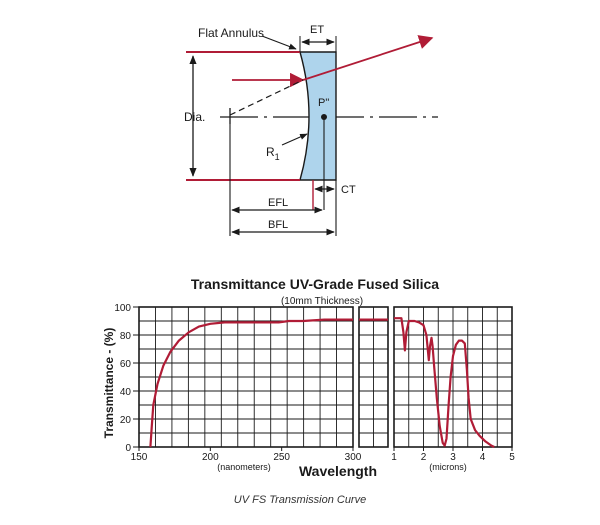 The width and height of the screenshot is (600, 525). Describe the element at coordinates (348, 190) in the screenshot. I see `ct-label: CT` at that location.